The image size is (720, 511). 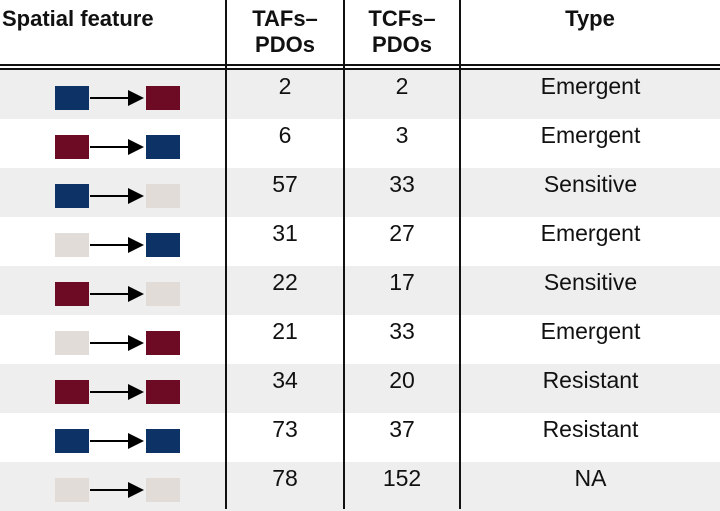 What do you see at coordinates (402, 86) in the screenshot?
I see `tcfs-pdos-cell: 2` at bounding box center [402, 86].